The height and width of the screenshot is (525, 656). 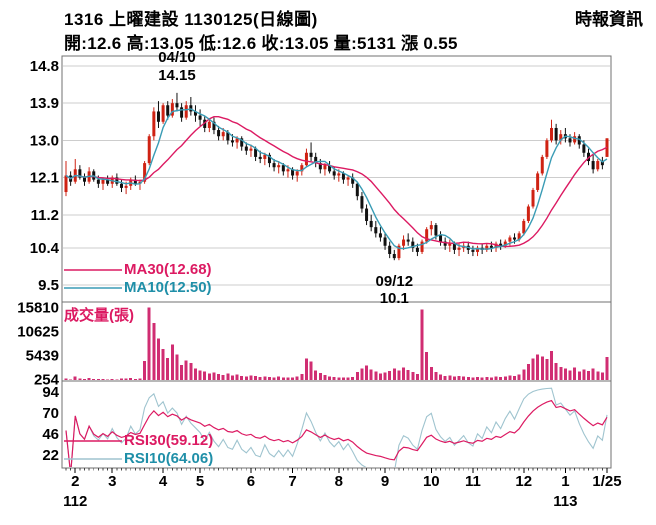 What do you see at coordinates (523, 481) in the screenshot?
I see `month-tick-label: 12` at bounding box center [523, 481].